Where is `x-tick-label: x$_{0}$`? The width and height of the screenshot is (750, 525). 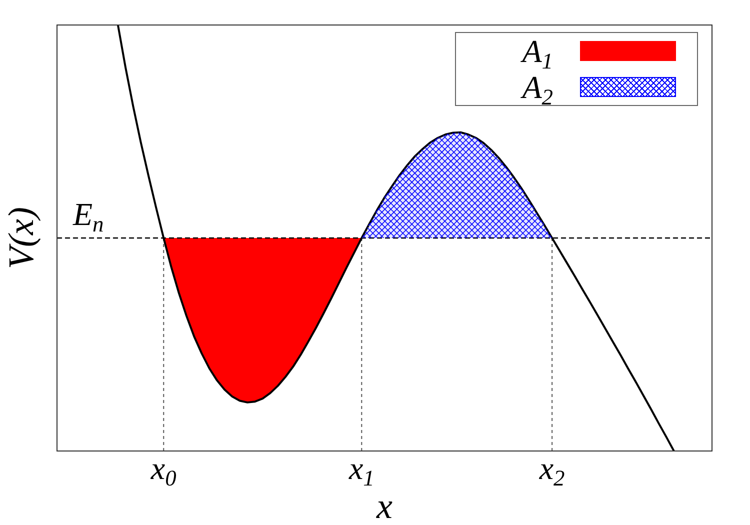
x-tick-label: x$_{0}$ is located at coordinates (163, 470).